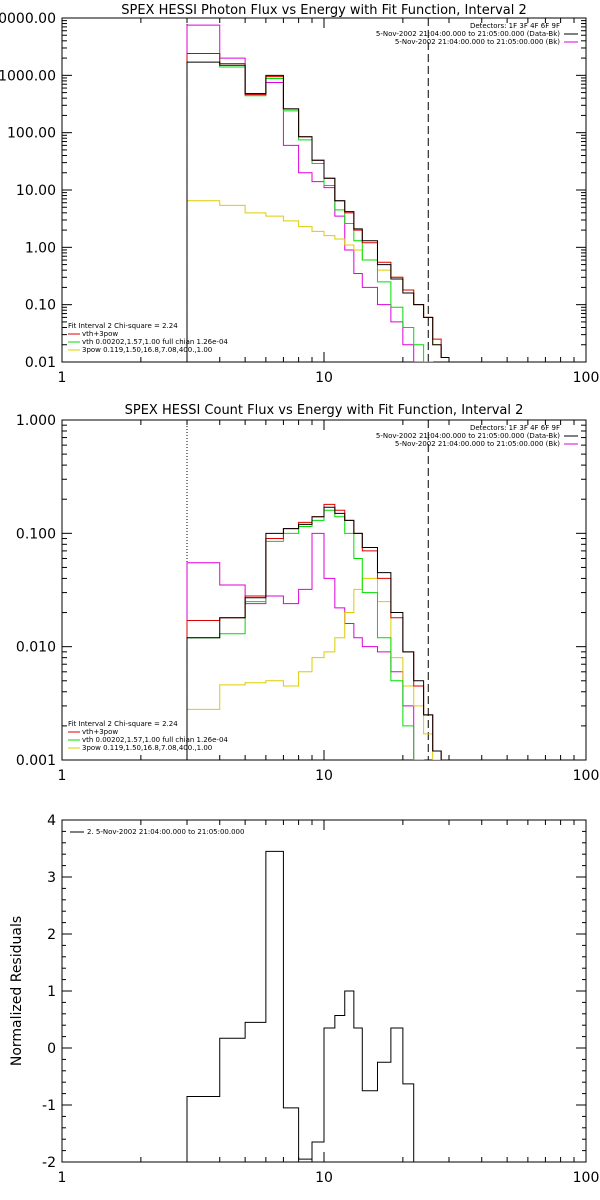 This screenshot has height=1200, width=600. I want to click on y-tick-label: 0.010, so click(36, 648).